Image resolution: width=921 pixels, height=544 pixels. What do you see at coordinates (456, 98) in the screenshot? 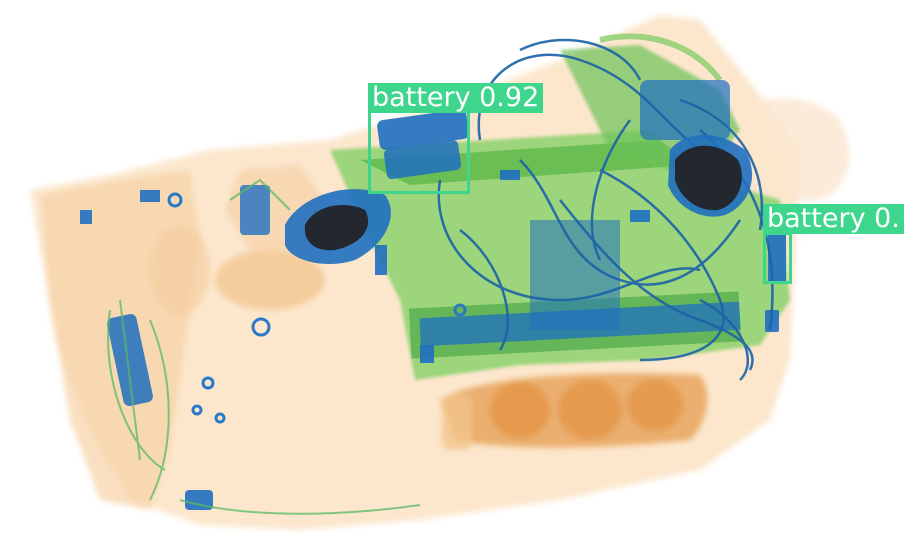
I see `detection-label: battery 0.92` at bounding box center [456, 98].